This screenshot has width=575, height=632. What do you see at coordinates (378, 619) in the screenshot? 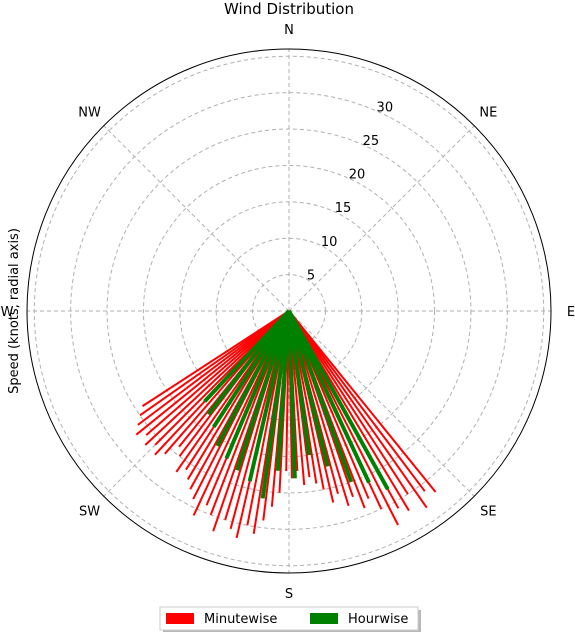
I see `legend-label: Hourwise` at bounding box center [378, 619].